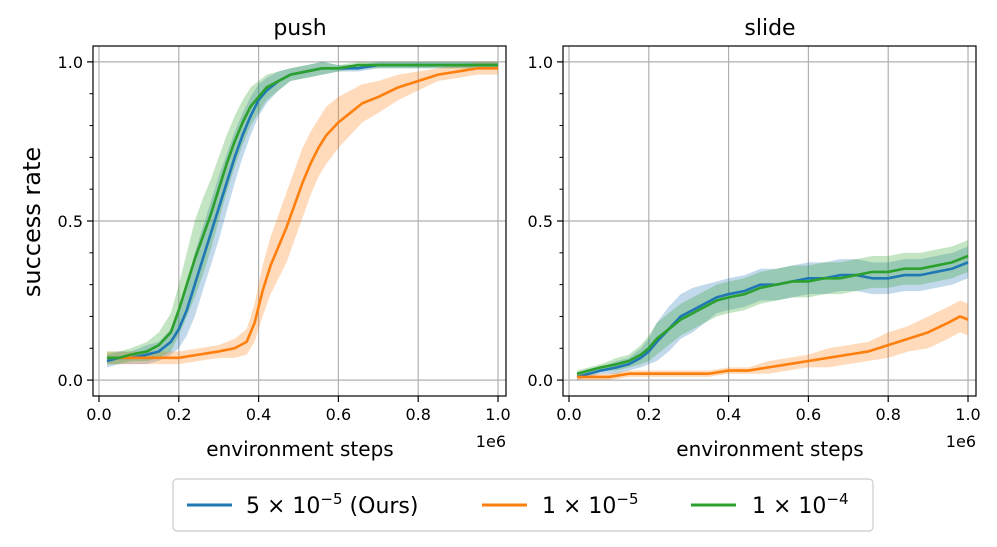 The image size is (997, 547). I want to click on panel-title: push, so click(299, 28).